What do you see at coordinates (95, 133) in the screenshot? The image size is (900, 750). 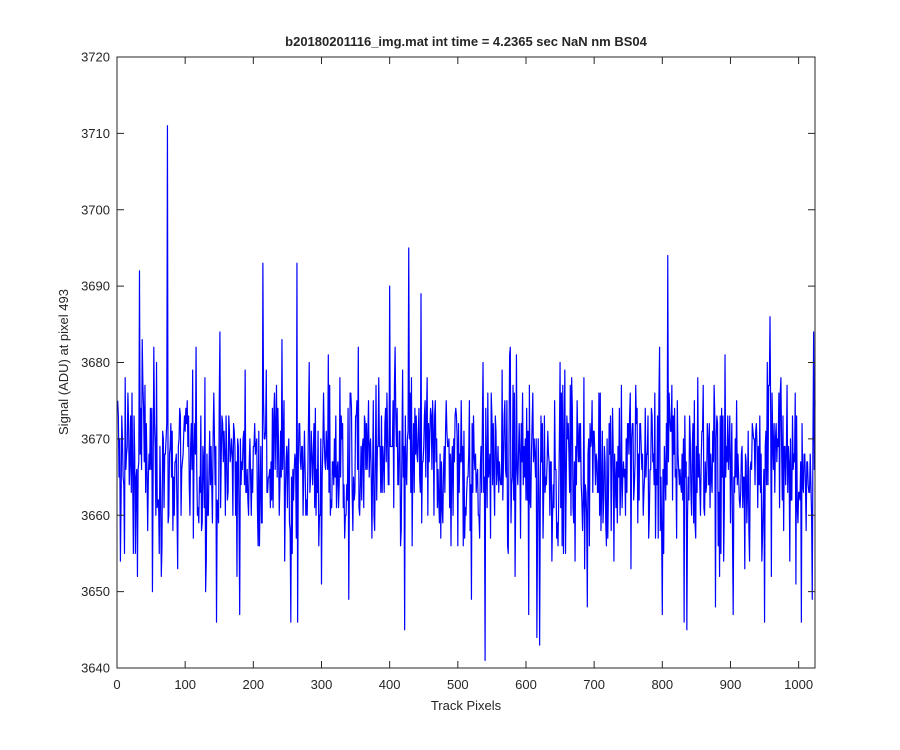 I see `y-tick-label: 3710` at bounding box center [95, 133].